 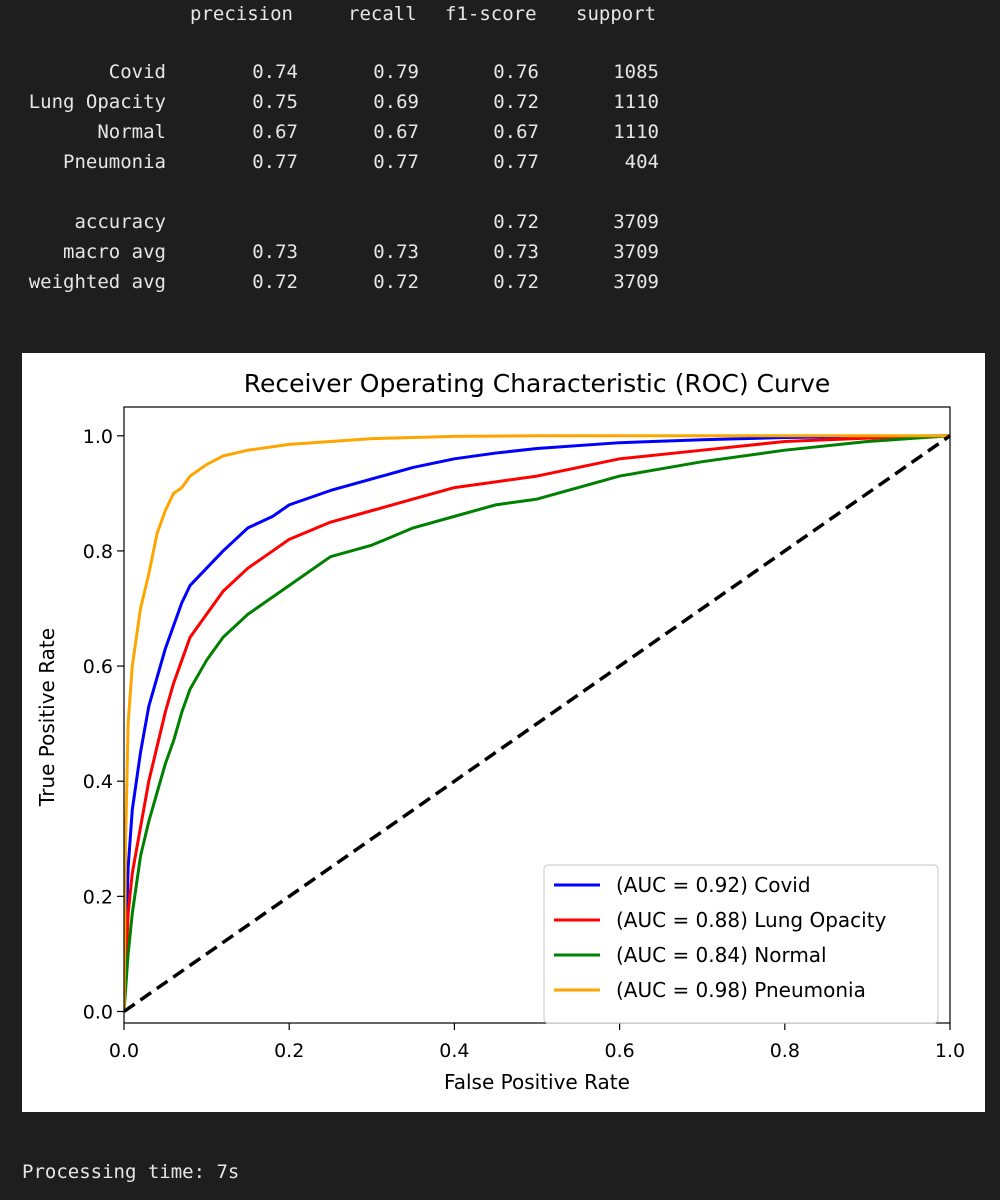 I want to click on row-label: macro avg, so click(x=114, y=252).